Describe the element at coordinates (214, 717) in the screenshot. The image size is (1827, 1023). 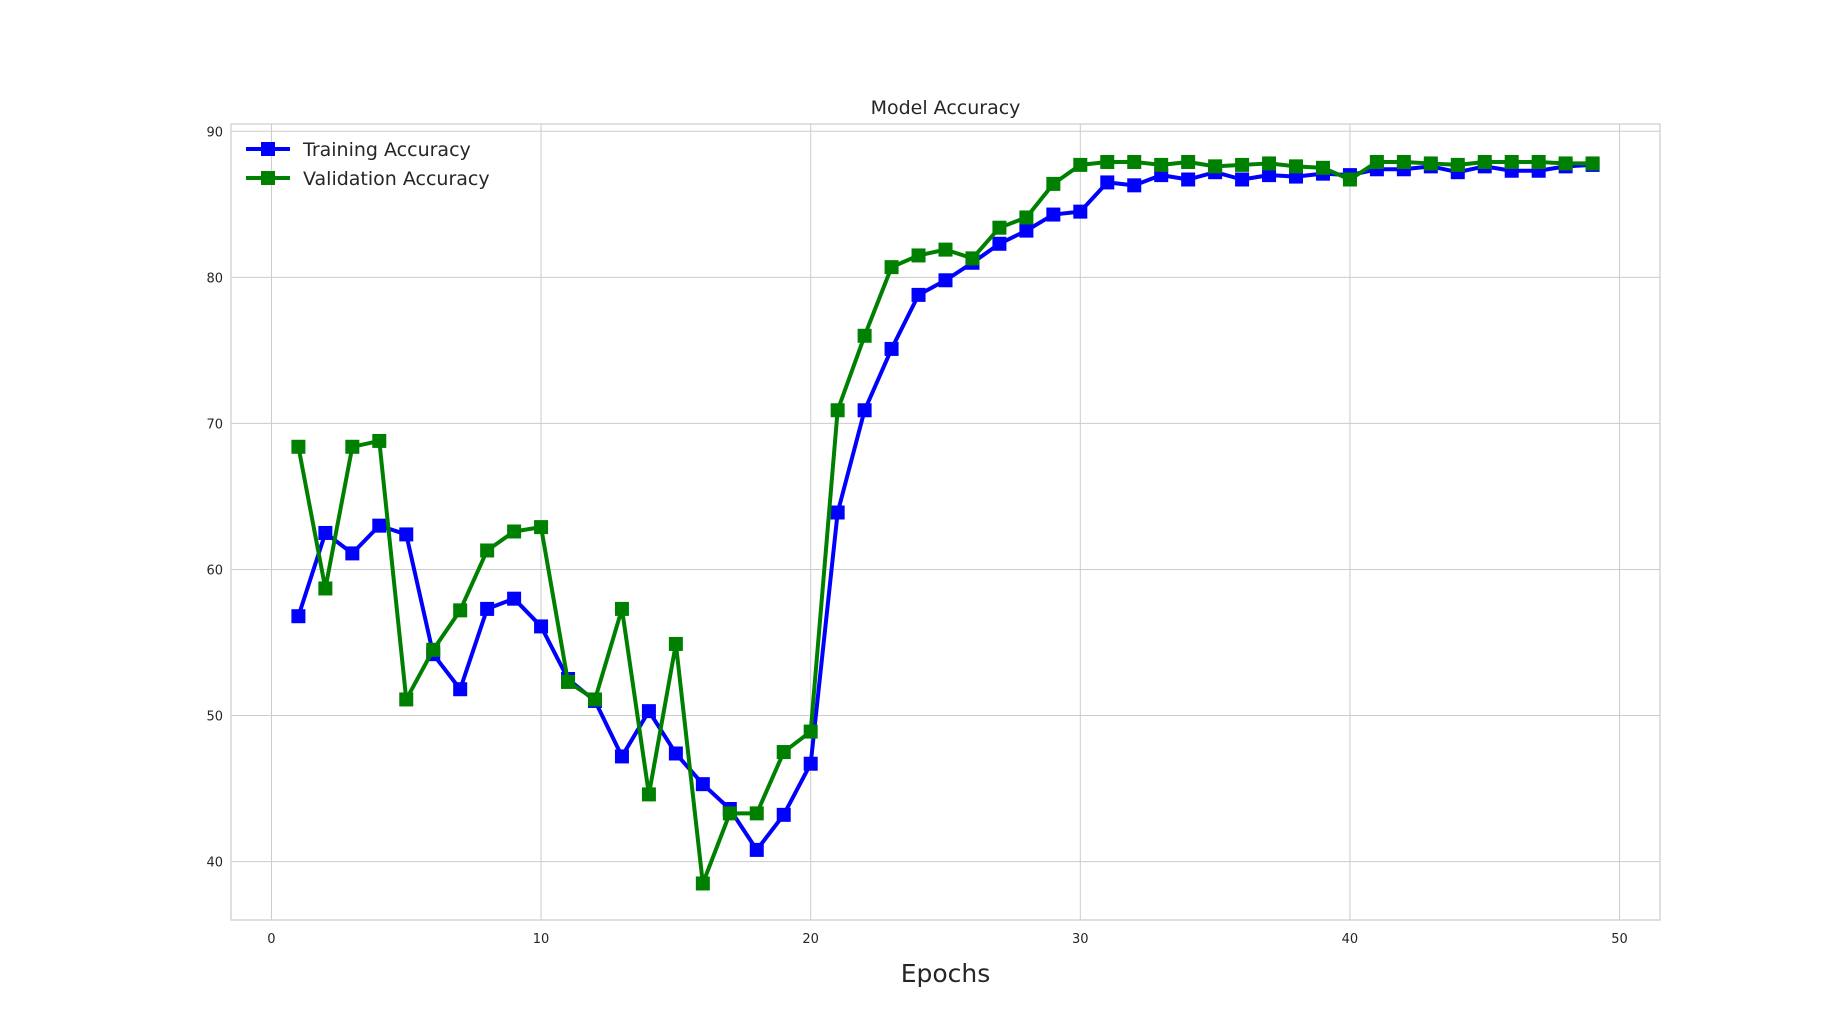
I see `y-tick-label: 50` at that location.